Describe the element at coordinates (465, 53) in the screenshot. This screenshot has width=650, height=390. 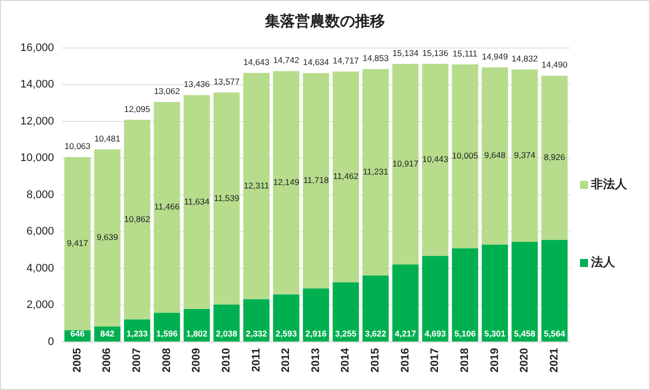
I see `total-label: 15,111` at that location.